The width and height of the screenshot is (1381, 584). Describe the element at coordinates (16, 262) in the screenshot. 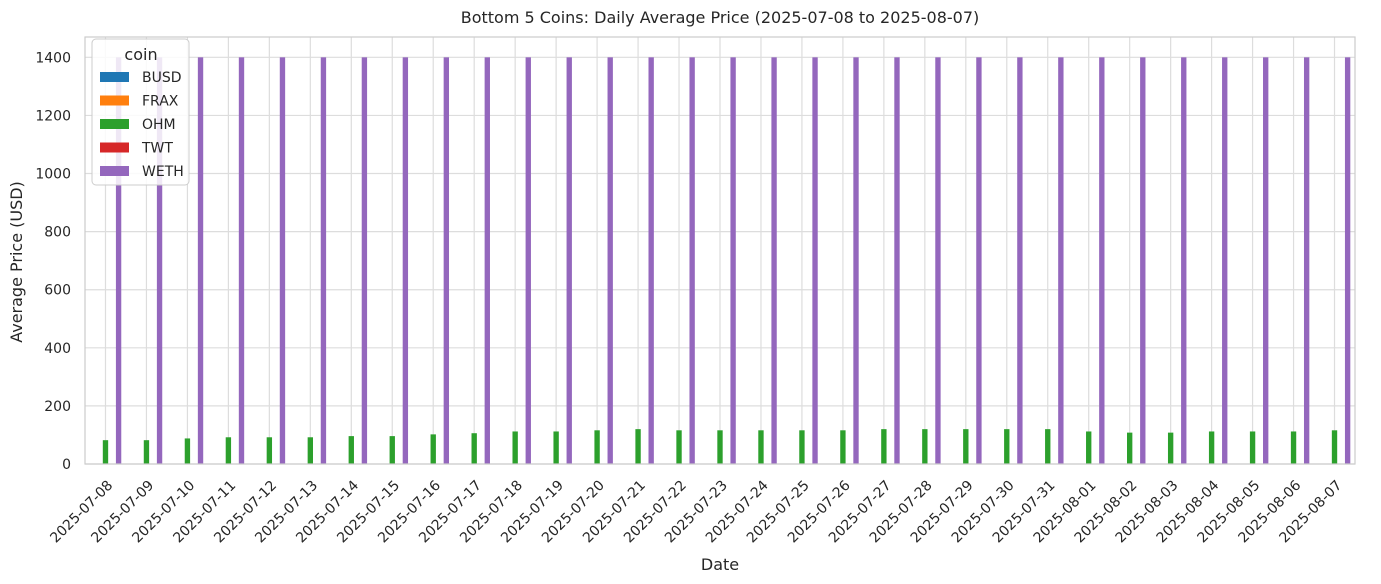

I see `y-axis-label: Average Price (USD)` at that location.